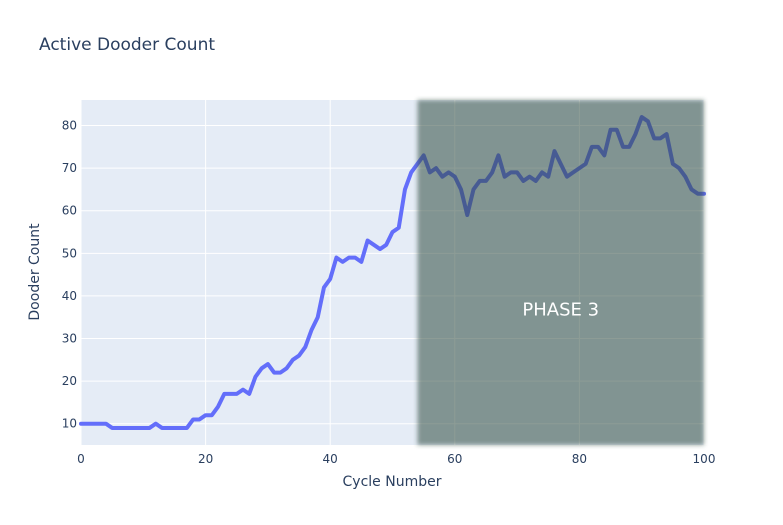  I want to click on chart-title: Active Dooder Count, so click(127, 45).